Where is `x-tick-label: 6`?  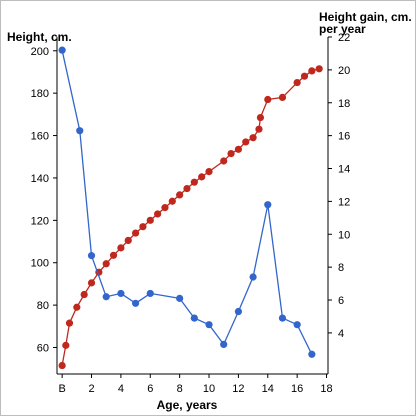
x-tick-label: 6 is located at coordinates (150, 389).